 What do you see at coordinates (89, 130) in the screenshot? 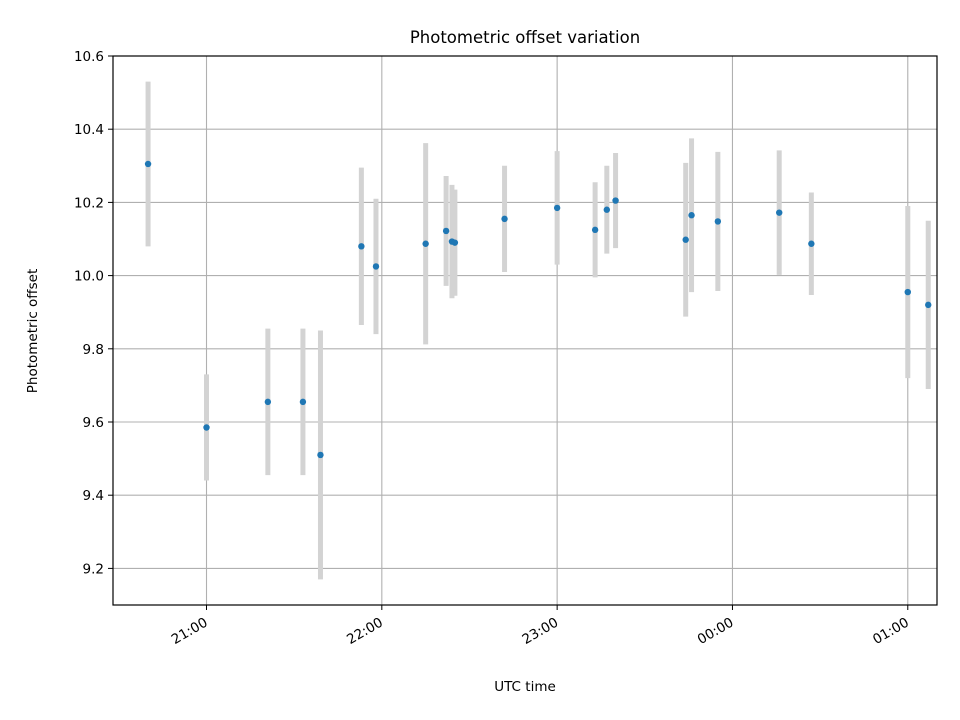
I see `y-tick-label: 10.4` at bounding box center [89, 130].